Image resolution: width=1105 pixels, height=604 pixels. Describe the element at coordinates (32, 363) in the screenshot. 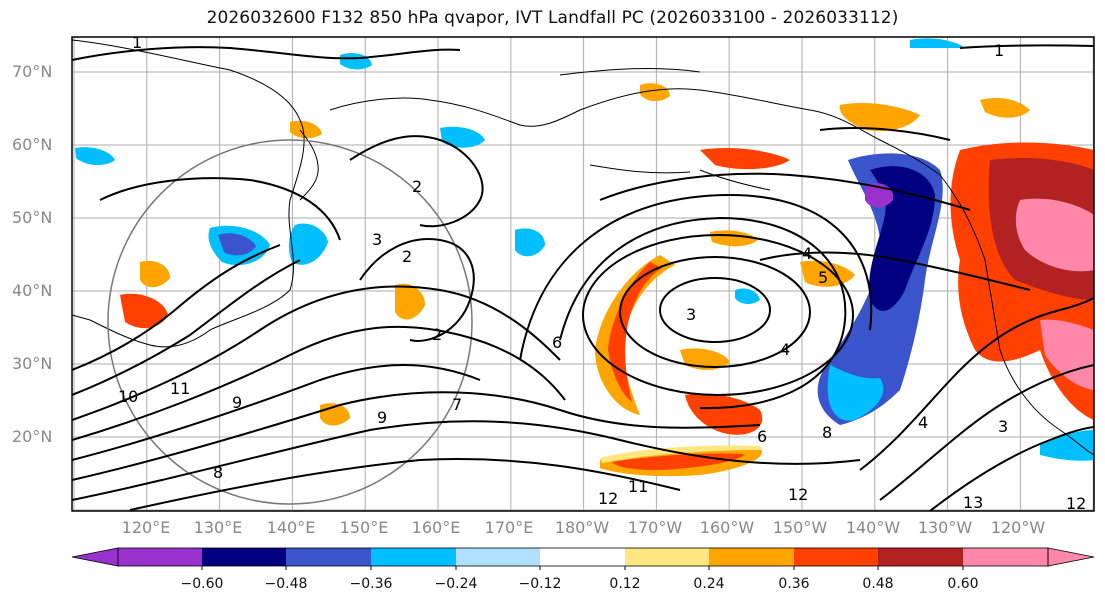

I see `lat-tick-label: 30°N` at that location.